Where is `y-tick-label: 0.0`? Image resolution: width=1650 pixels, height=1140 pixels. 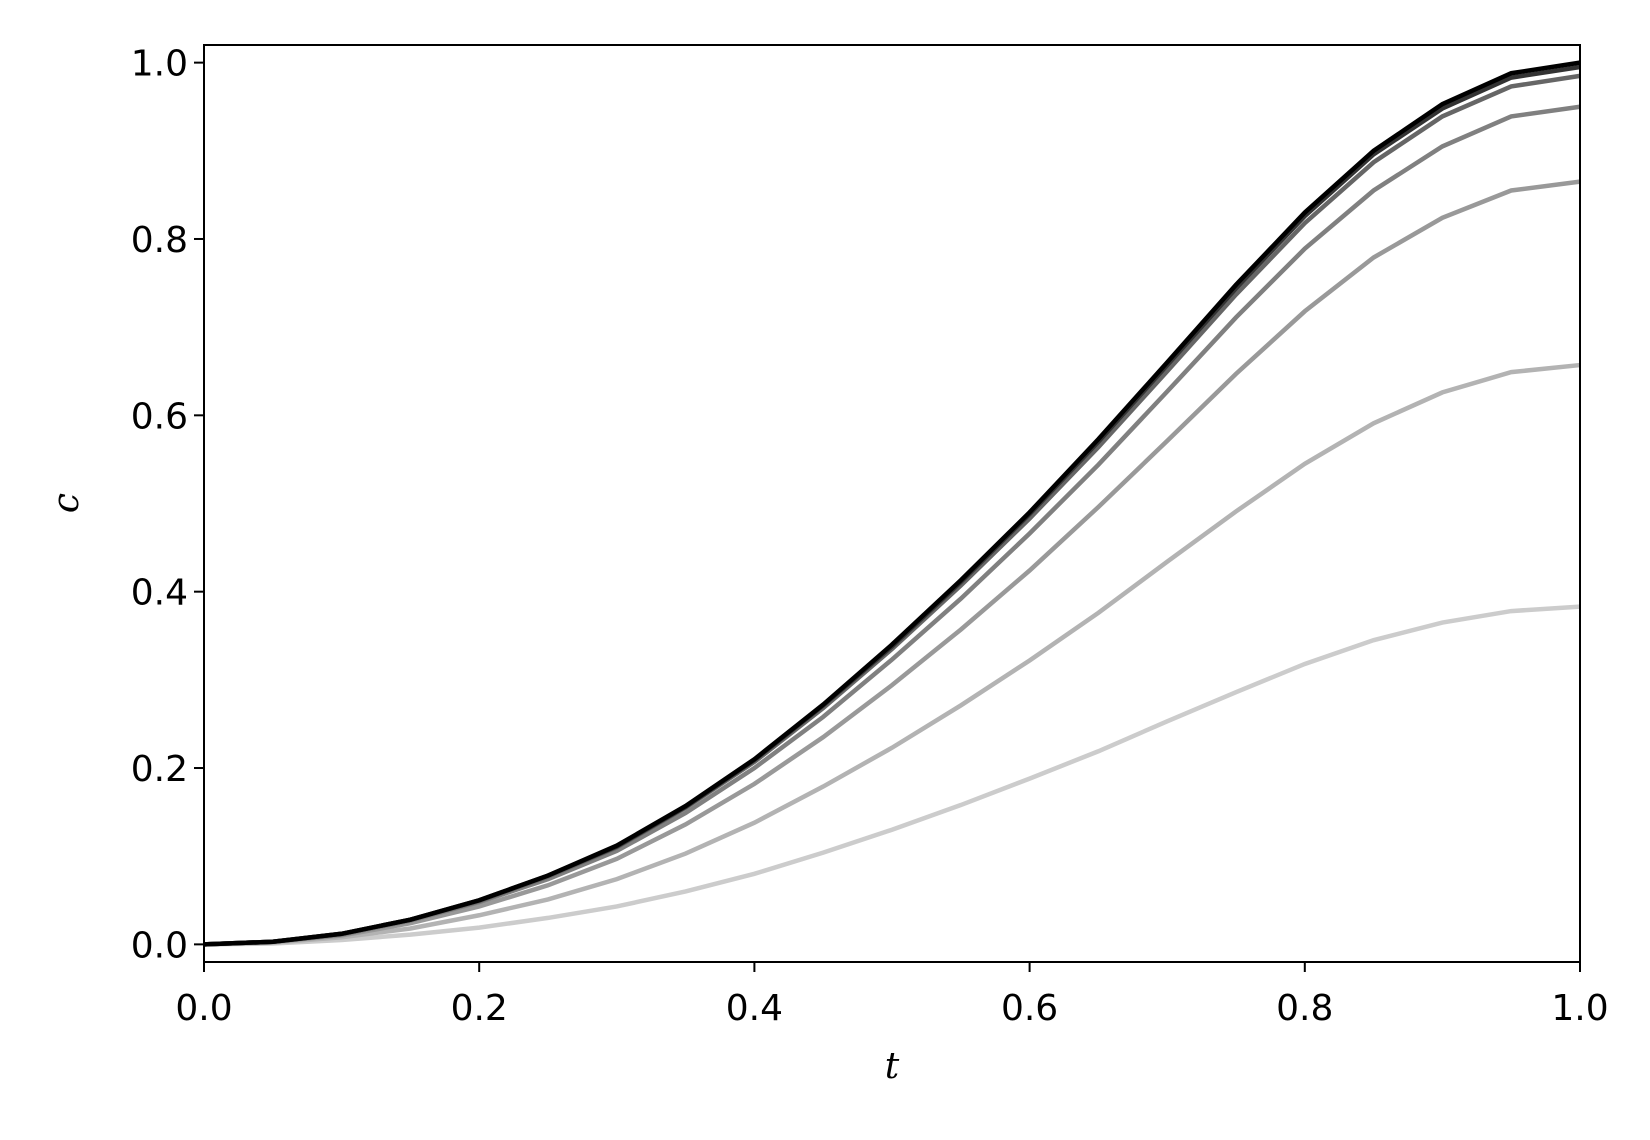
y-tick-label: 0.0 is located at coordinates (159, 945).